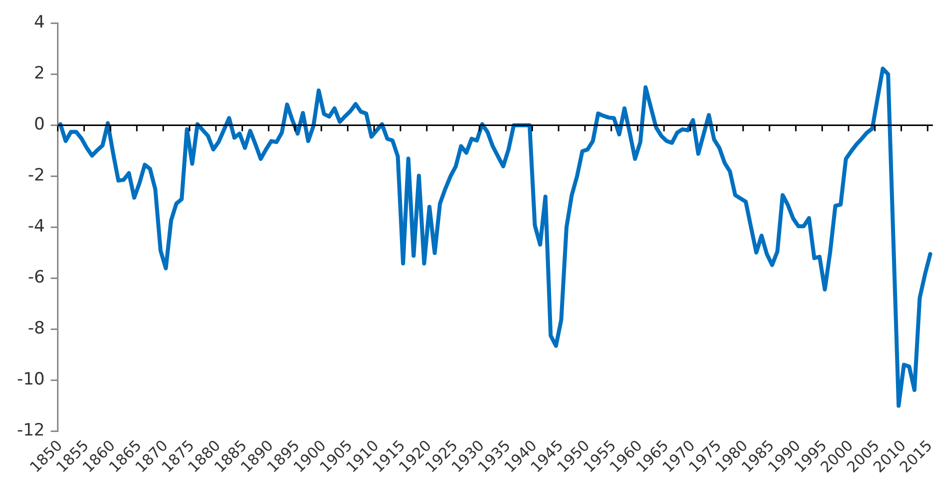 This screenshot has height=483, width=949. What do you see at coordinates (36, 278) in the screenshot?
I see `y-tick-label: -6` at bounding box center [36, 278].